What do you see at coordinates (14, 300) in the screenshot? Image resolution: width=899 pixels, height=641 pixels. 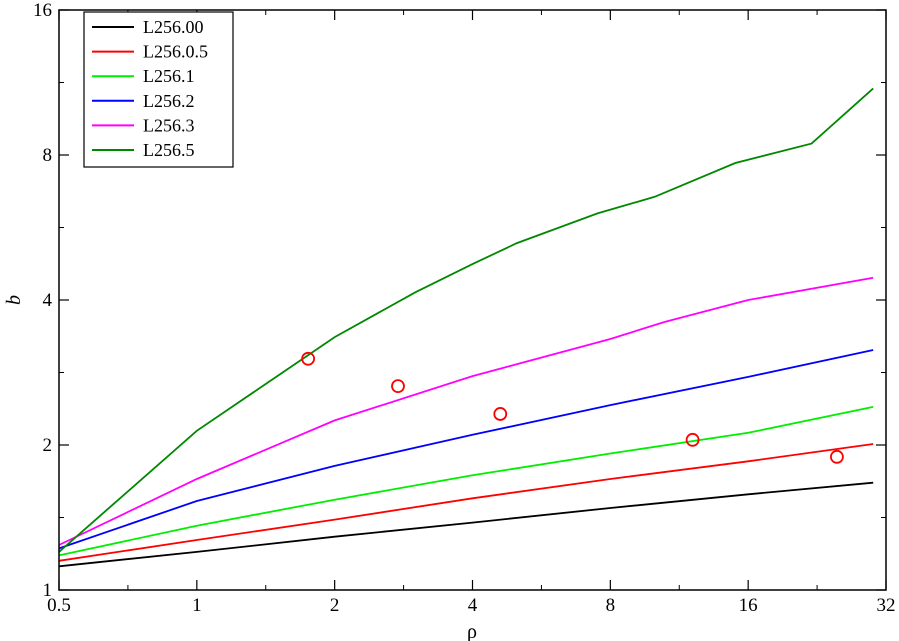 I see `y-axis-title: b` at bounding box center [14, 300].